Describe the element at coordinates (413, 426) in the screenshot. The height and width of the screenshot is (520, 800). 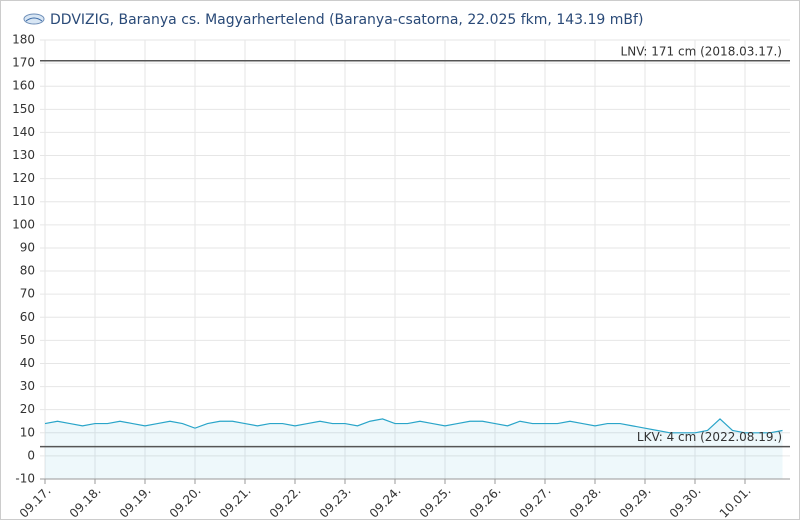
I see `series-line` at that location.